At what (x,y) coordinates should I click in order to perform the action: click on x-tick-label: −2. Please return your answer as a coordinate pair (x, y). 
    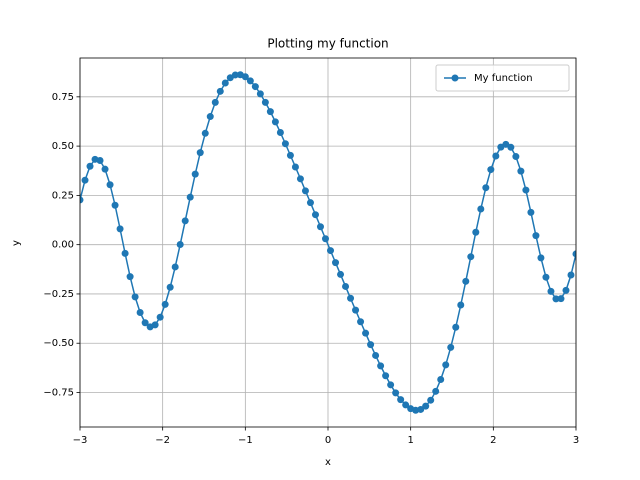
    Looking at the image, I should click on (162, 440).